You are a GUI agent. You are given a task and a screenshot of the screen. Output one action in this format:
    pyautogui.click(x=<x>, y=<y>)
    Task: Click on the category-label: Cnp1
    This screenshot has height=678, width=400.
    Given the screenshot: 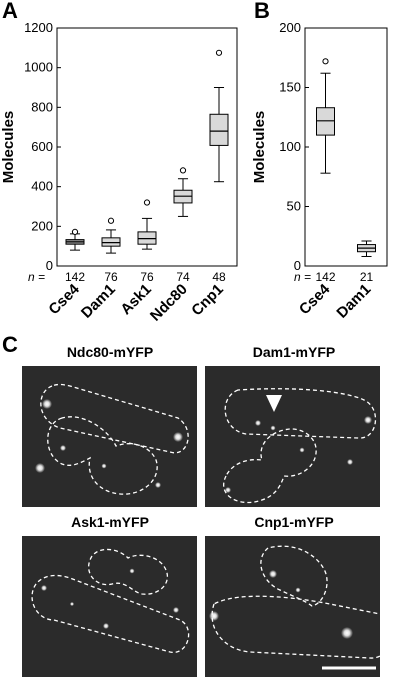 What is the action you would take?
    pyautogui.click(x=207, y=300)
    